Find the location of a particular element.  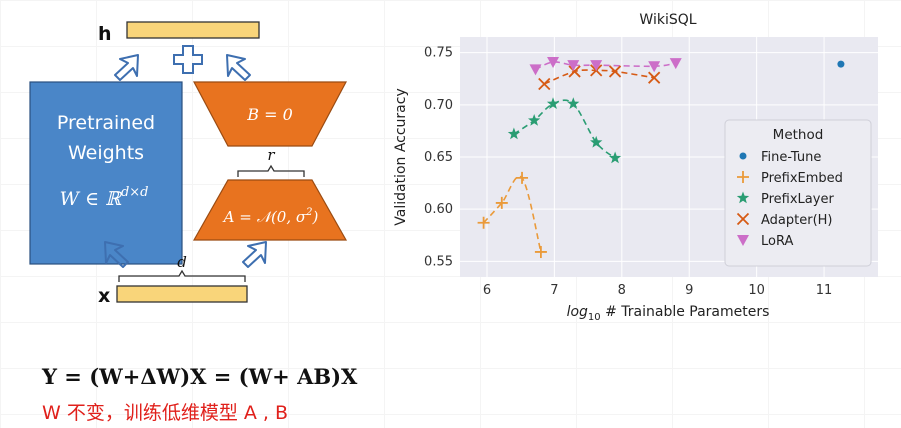

legend-title: Method is located at coordinates (798, 135).